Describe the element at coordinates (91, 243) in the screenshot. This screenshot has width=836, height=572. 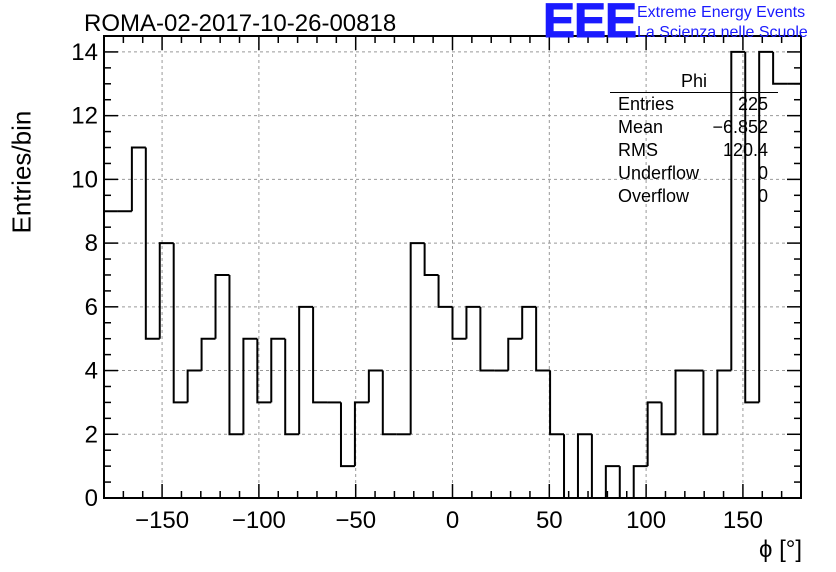
I see `y-tick-label: 8` at that location.